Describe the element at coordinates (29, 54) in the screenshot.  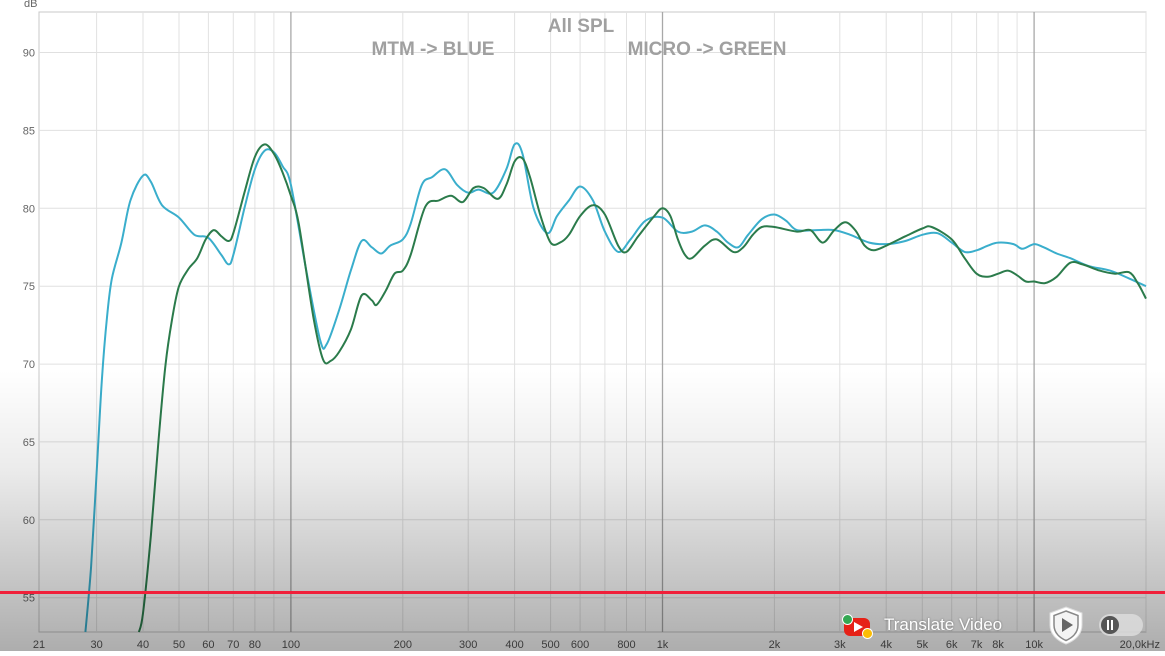
I see `y-tick-label: 90` at that location.